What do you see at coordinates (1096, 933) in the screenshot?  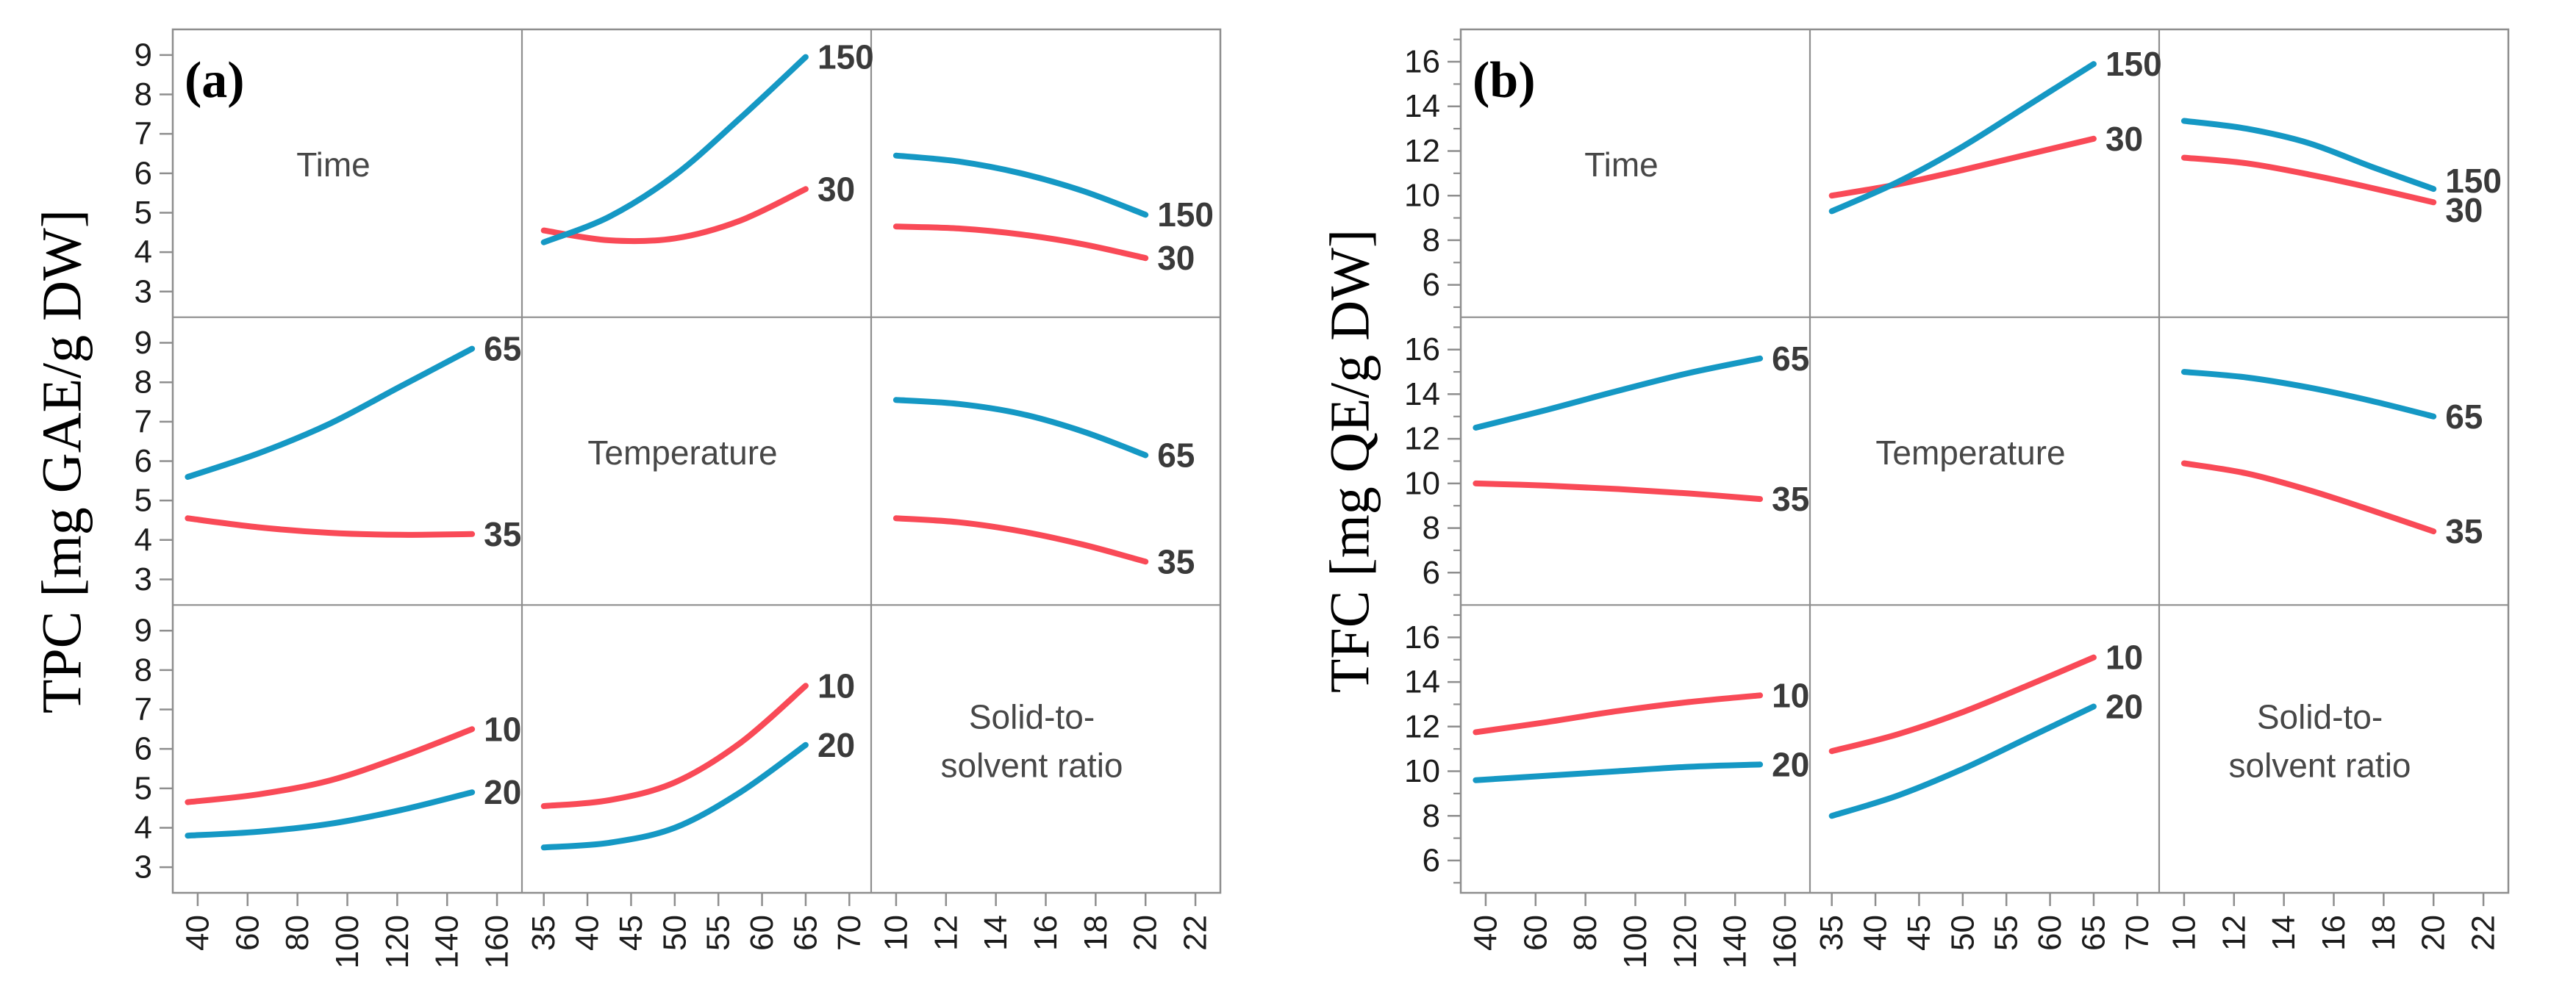 I see `x-tick-label: 18` at bounding box center [1096, 933].